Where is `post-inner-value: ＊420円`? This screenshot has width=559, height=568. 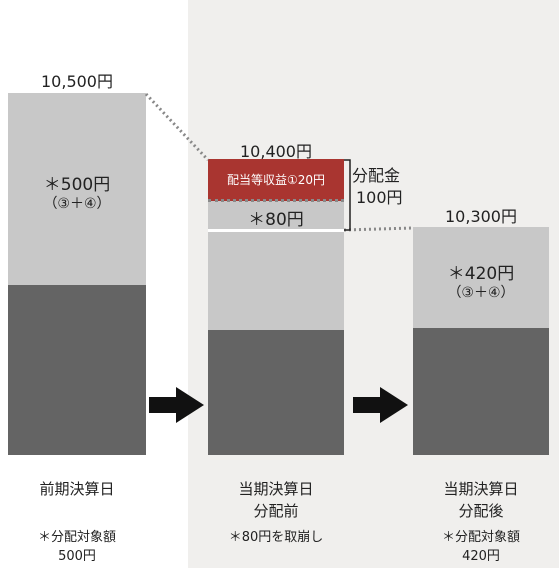 post-inner-value: ＊420円 is located at coordinates (481, 274).